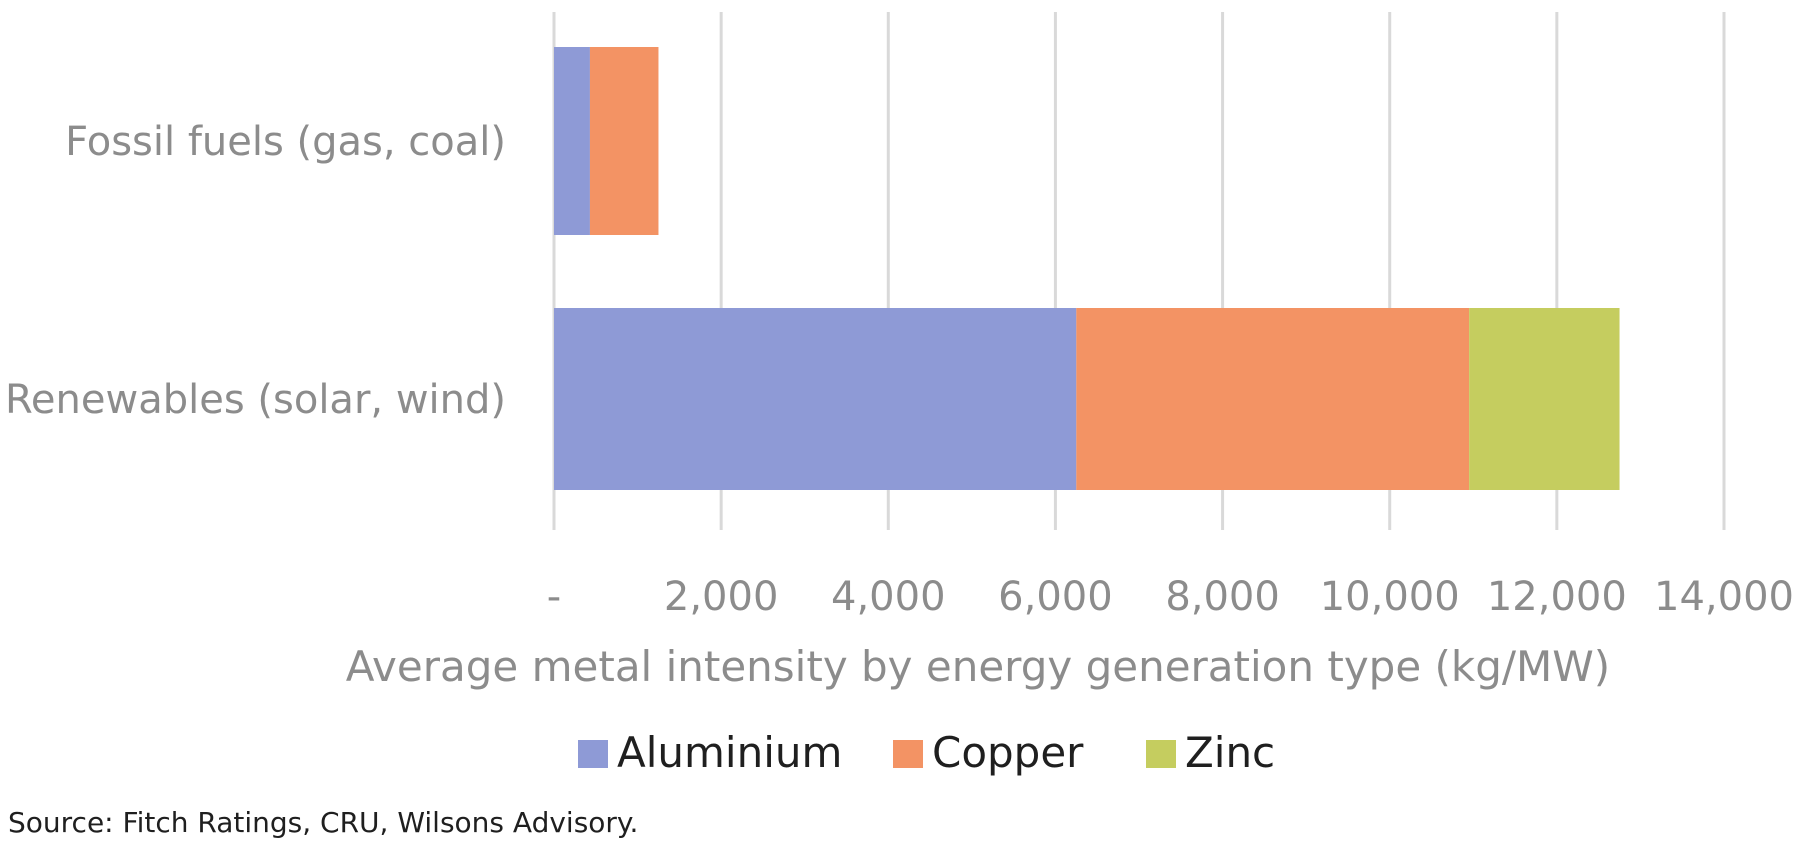 The height and width of the screenshot is (867, 1800). I want to click on legend-label-zinc: Zinc, so click(1230, 752).